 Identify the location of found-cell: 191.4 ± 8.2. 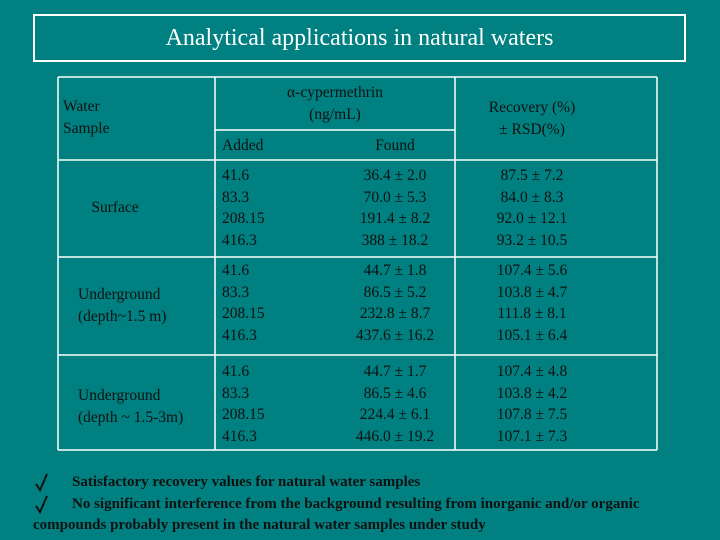
(395, 218).